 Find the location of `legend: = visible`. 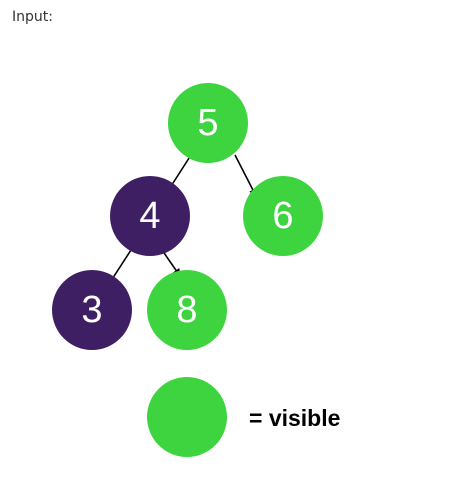

legend: = visible is located at coordinates (243, 417).